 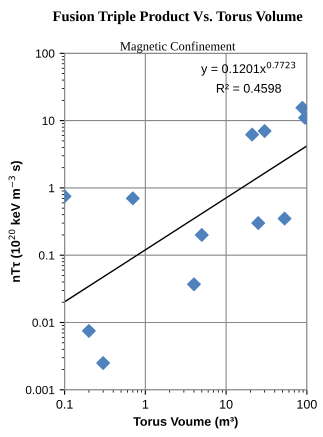 What do you see at coordinates (177, 17) in the screenshot?
I see `chart-title: Fusion Triple Product Vs. Torus Volume` at bounding box center [177, 17].